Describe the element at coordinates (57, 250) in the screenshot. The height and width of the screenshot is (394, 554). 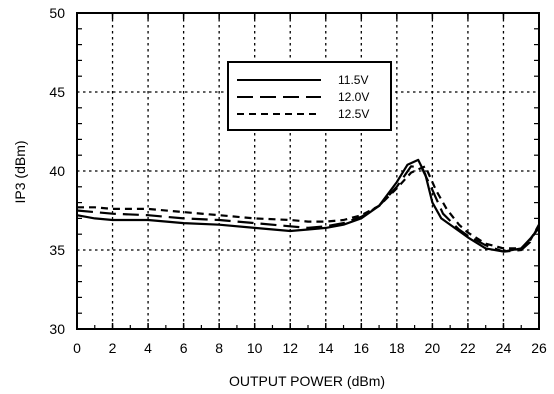
I see `y-tick-label: 35` at that location.